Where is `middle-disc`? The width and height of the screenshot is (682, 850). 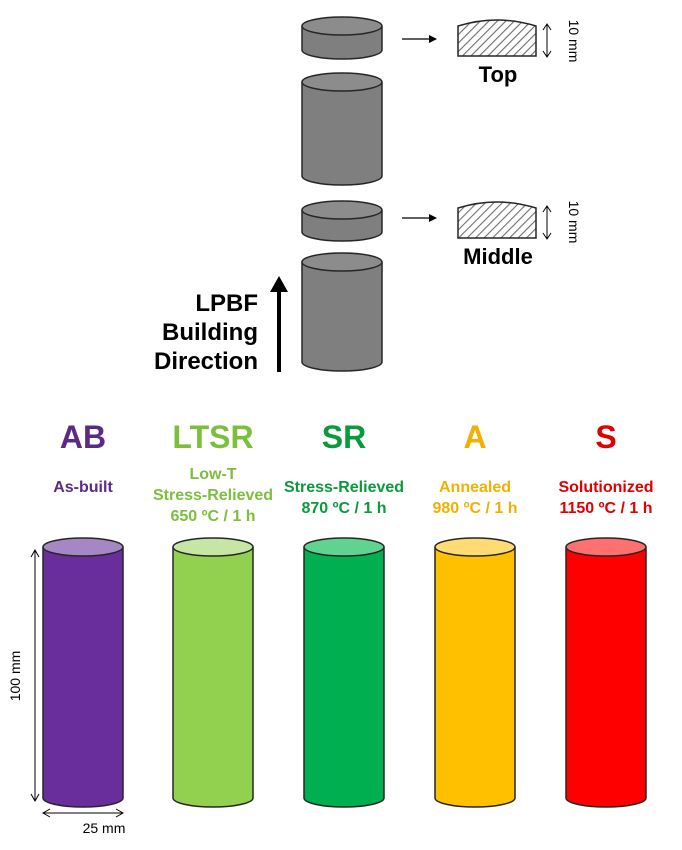
middle-disc is located at coordinates (342, 221).